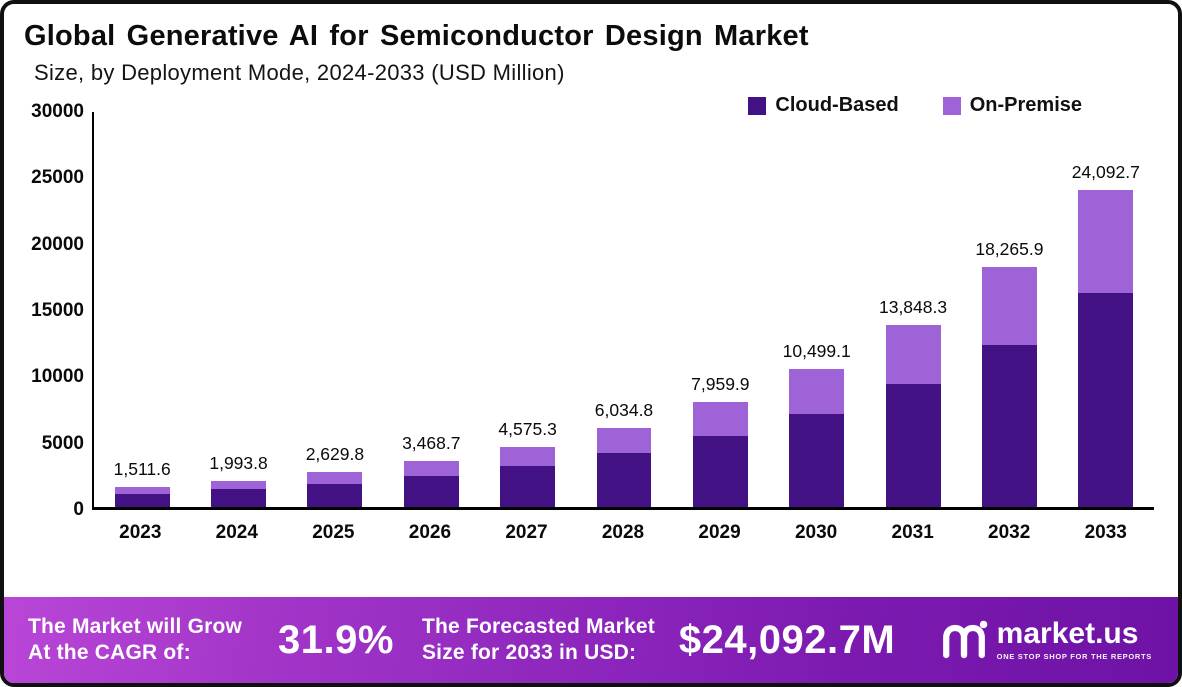 Image resolution: width=1182 pixels, height=687 pixels. What do you see at coordinates (915, 105) in the screenshot?
I see `legend: Cloud-Based On-Premise` at bounding box center [915, 105].